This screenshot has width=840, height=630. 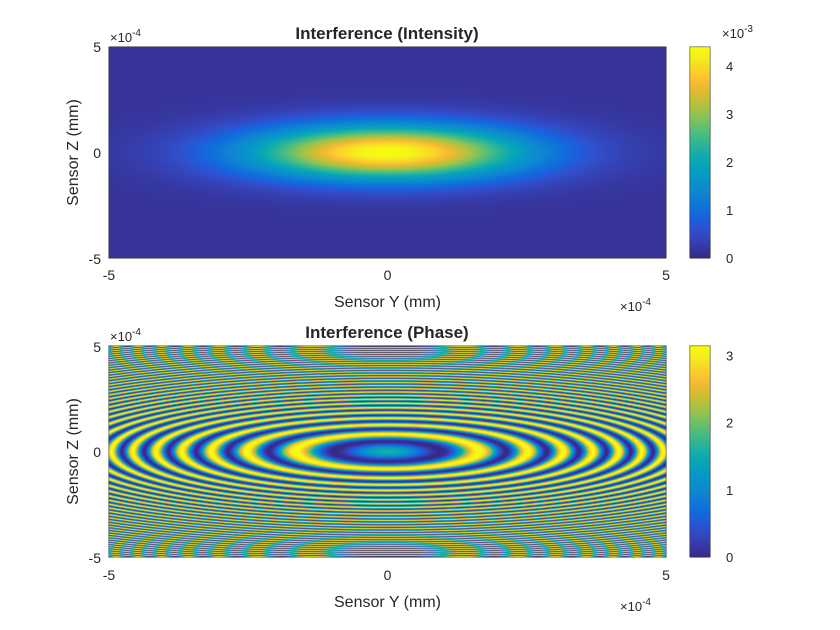 What do you see at coordinates (635, 605) in the screenshot?
I see `phase-x-exponent: ×10⁻⁴` at bounding box center [635, 605].